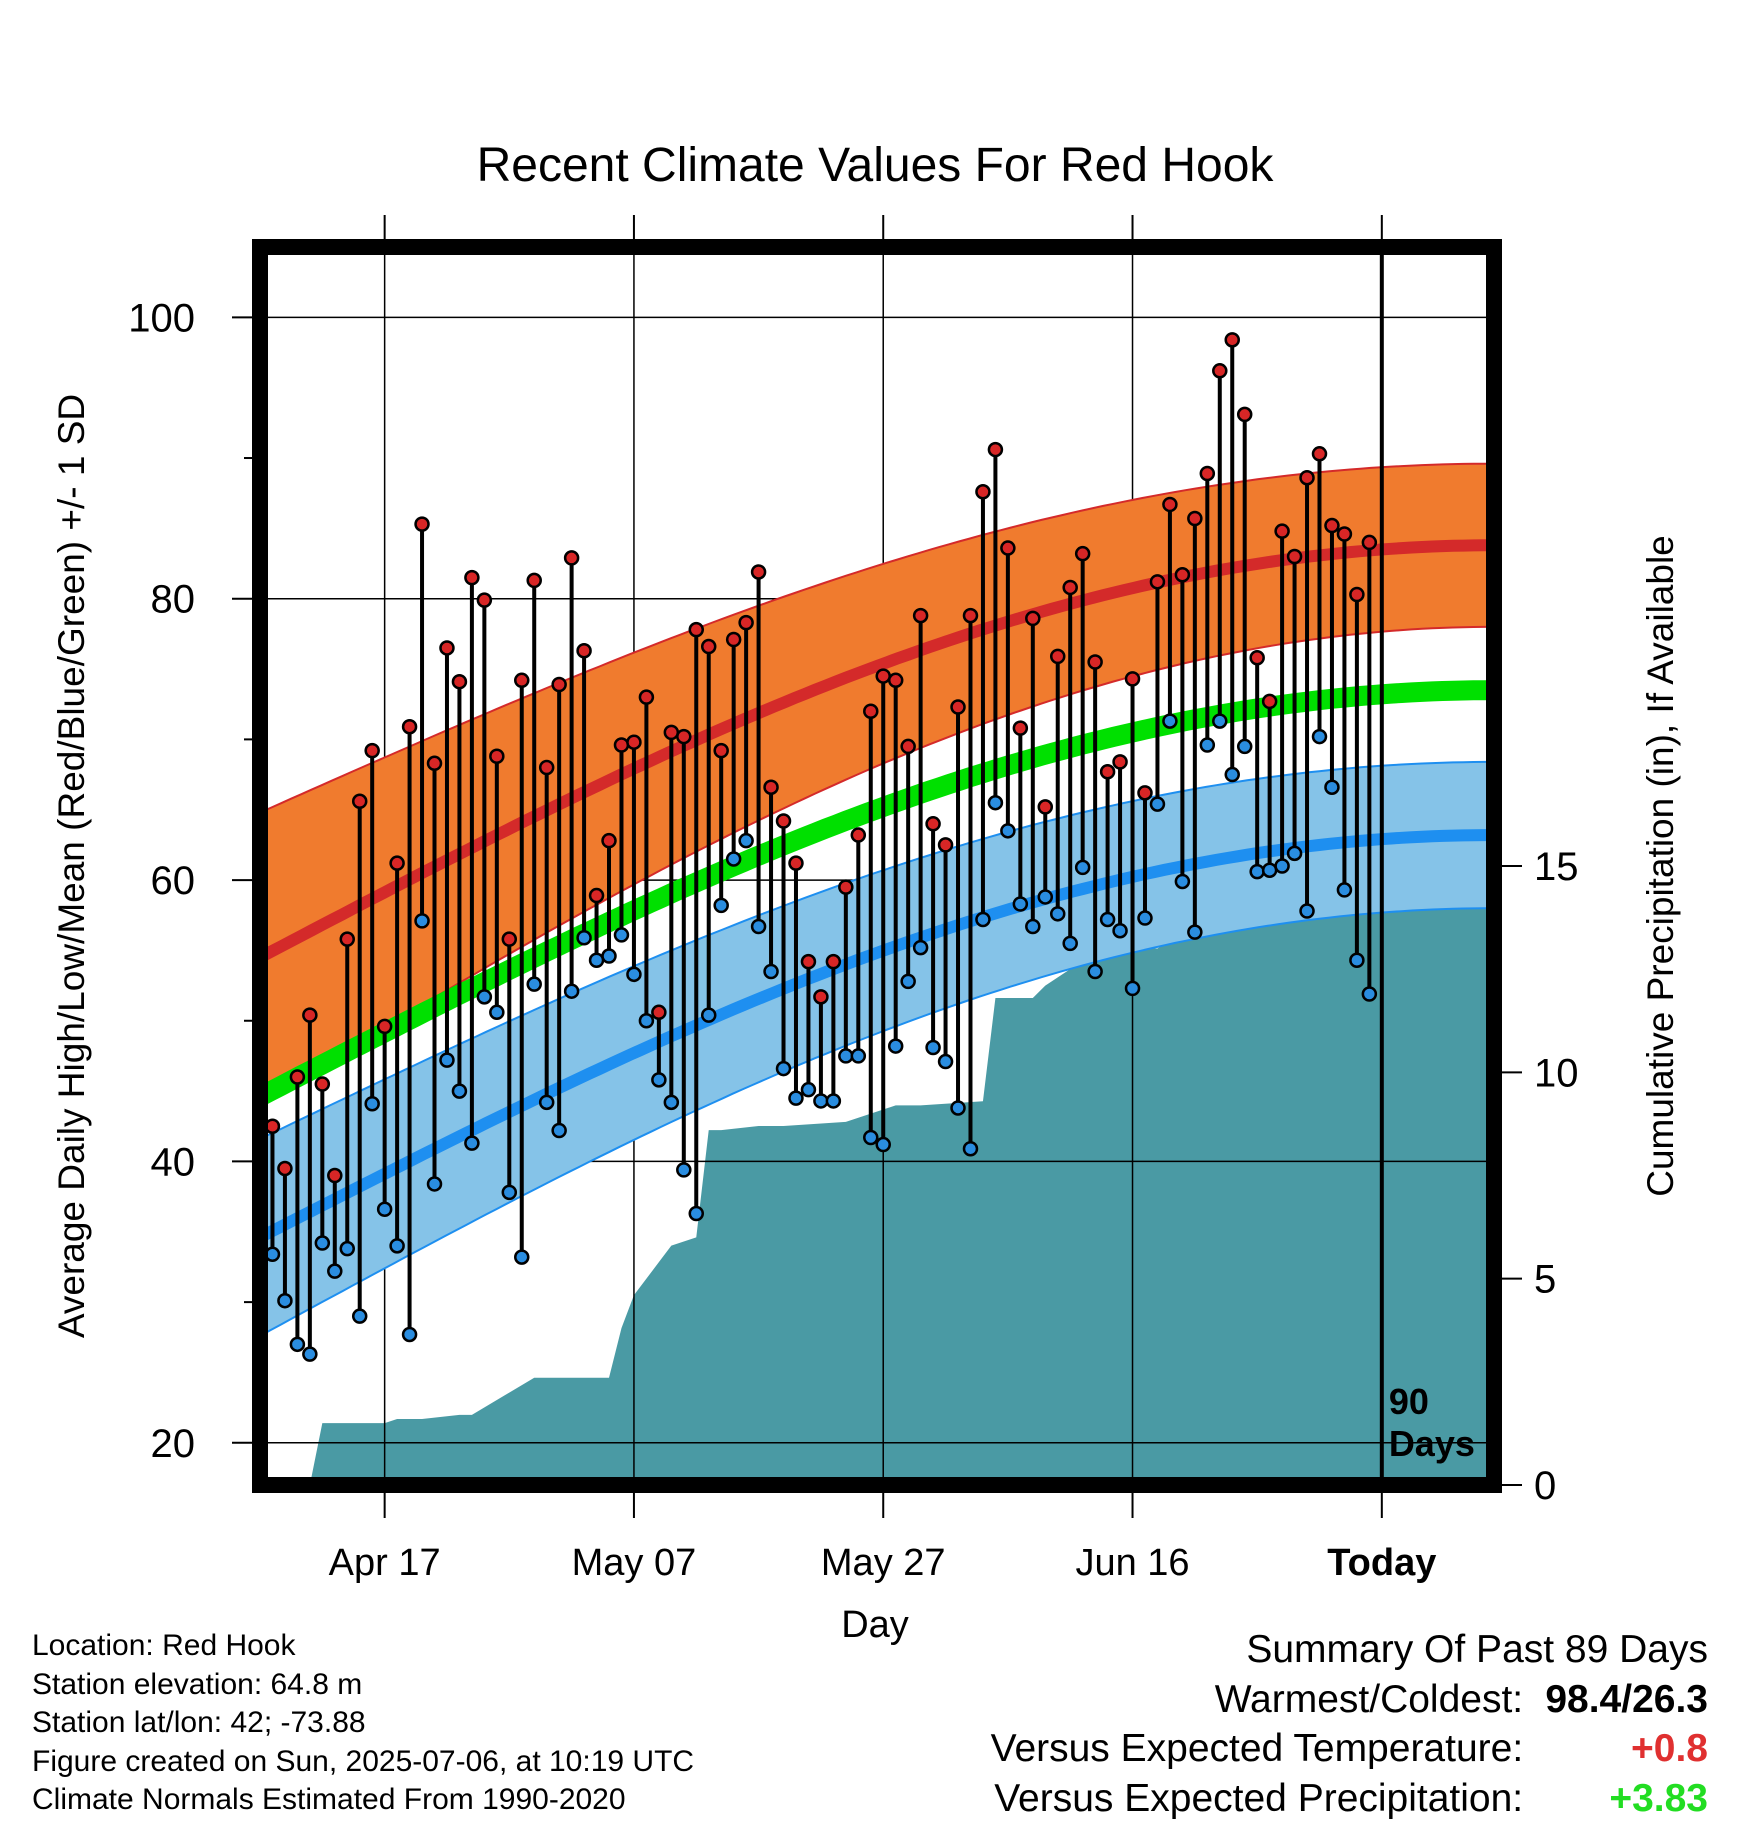  I want to click on warmest-coldest-label: Warmest/Coldest:, so click(1369, 1699).